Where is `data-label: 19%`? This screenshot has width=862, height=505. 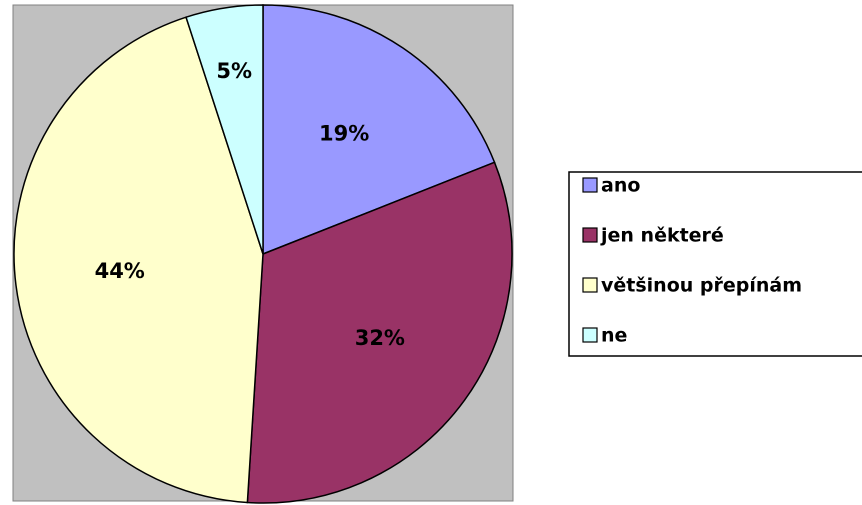
data-label: 19% is located at coordinates (344, 134).